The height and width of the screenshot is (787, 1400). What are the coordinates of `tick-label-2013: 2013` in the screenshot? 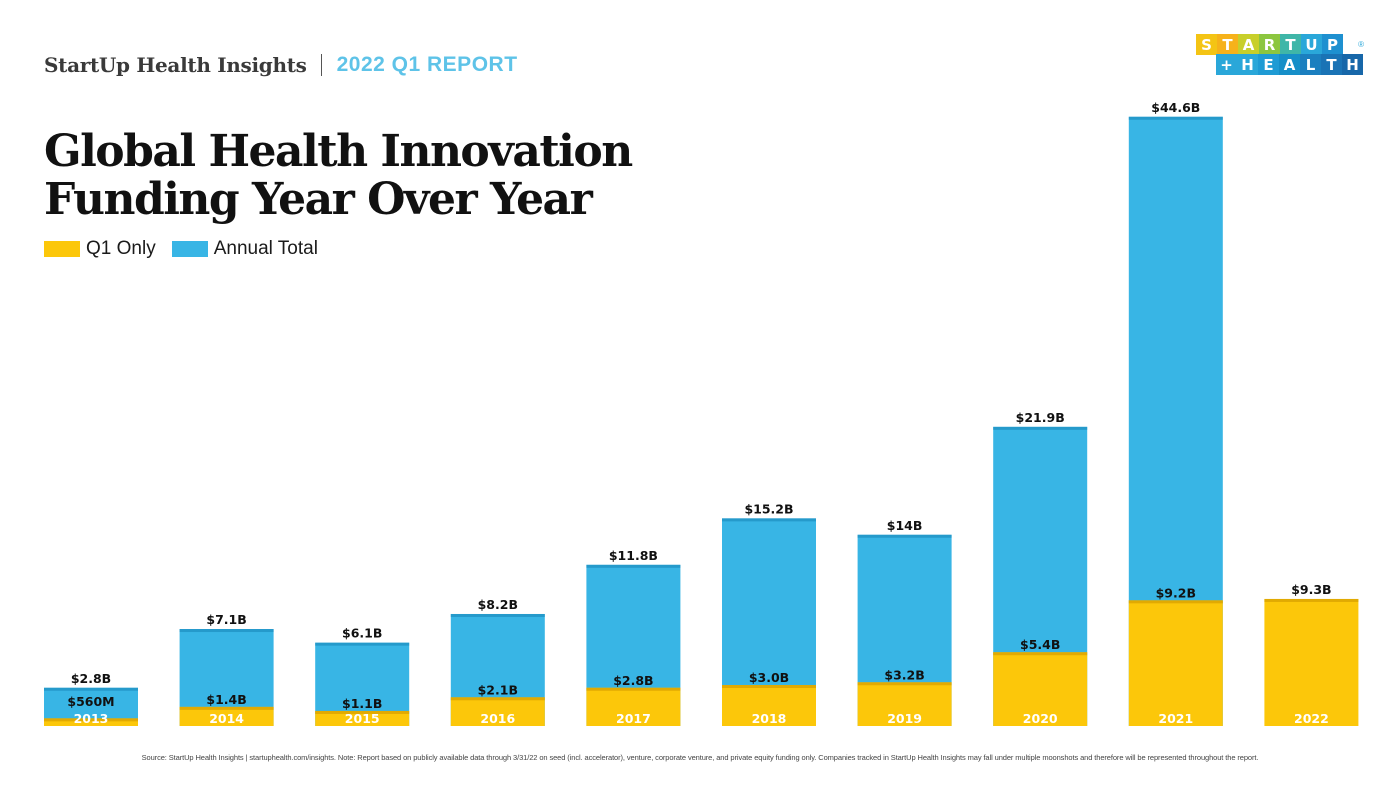 It's located at (91, 718).